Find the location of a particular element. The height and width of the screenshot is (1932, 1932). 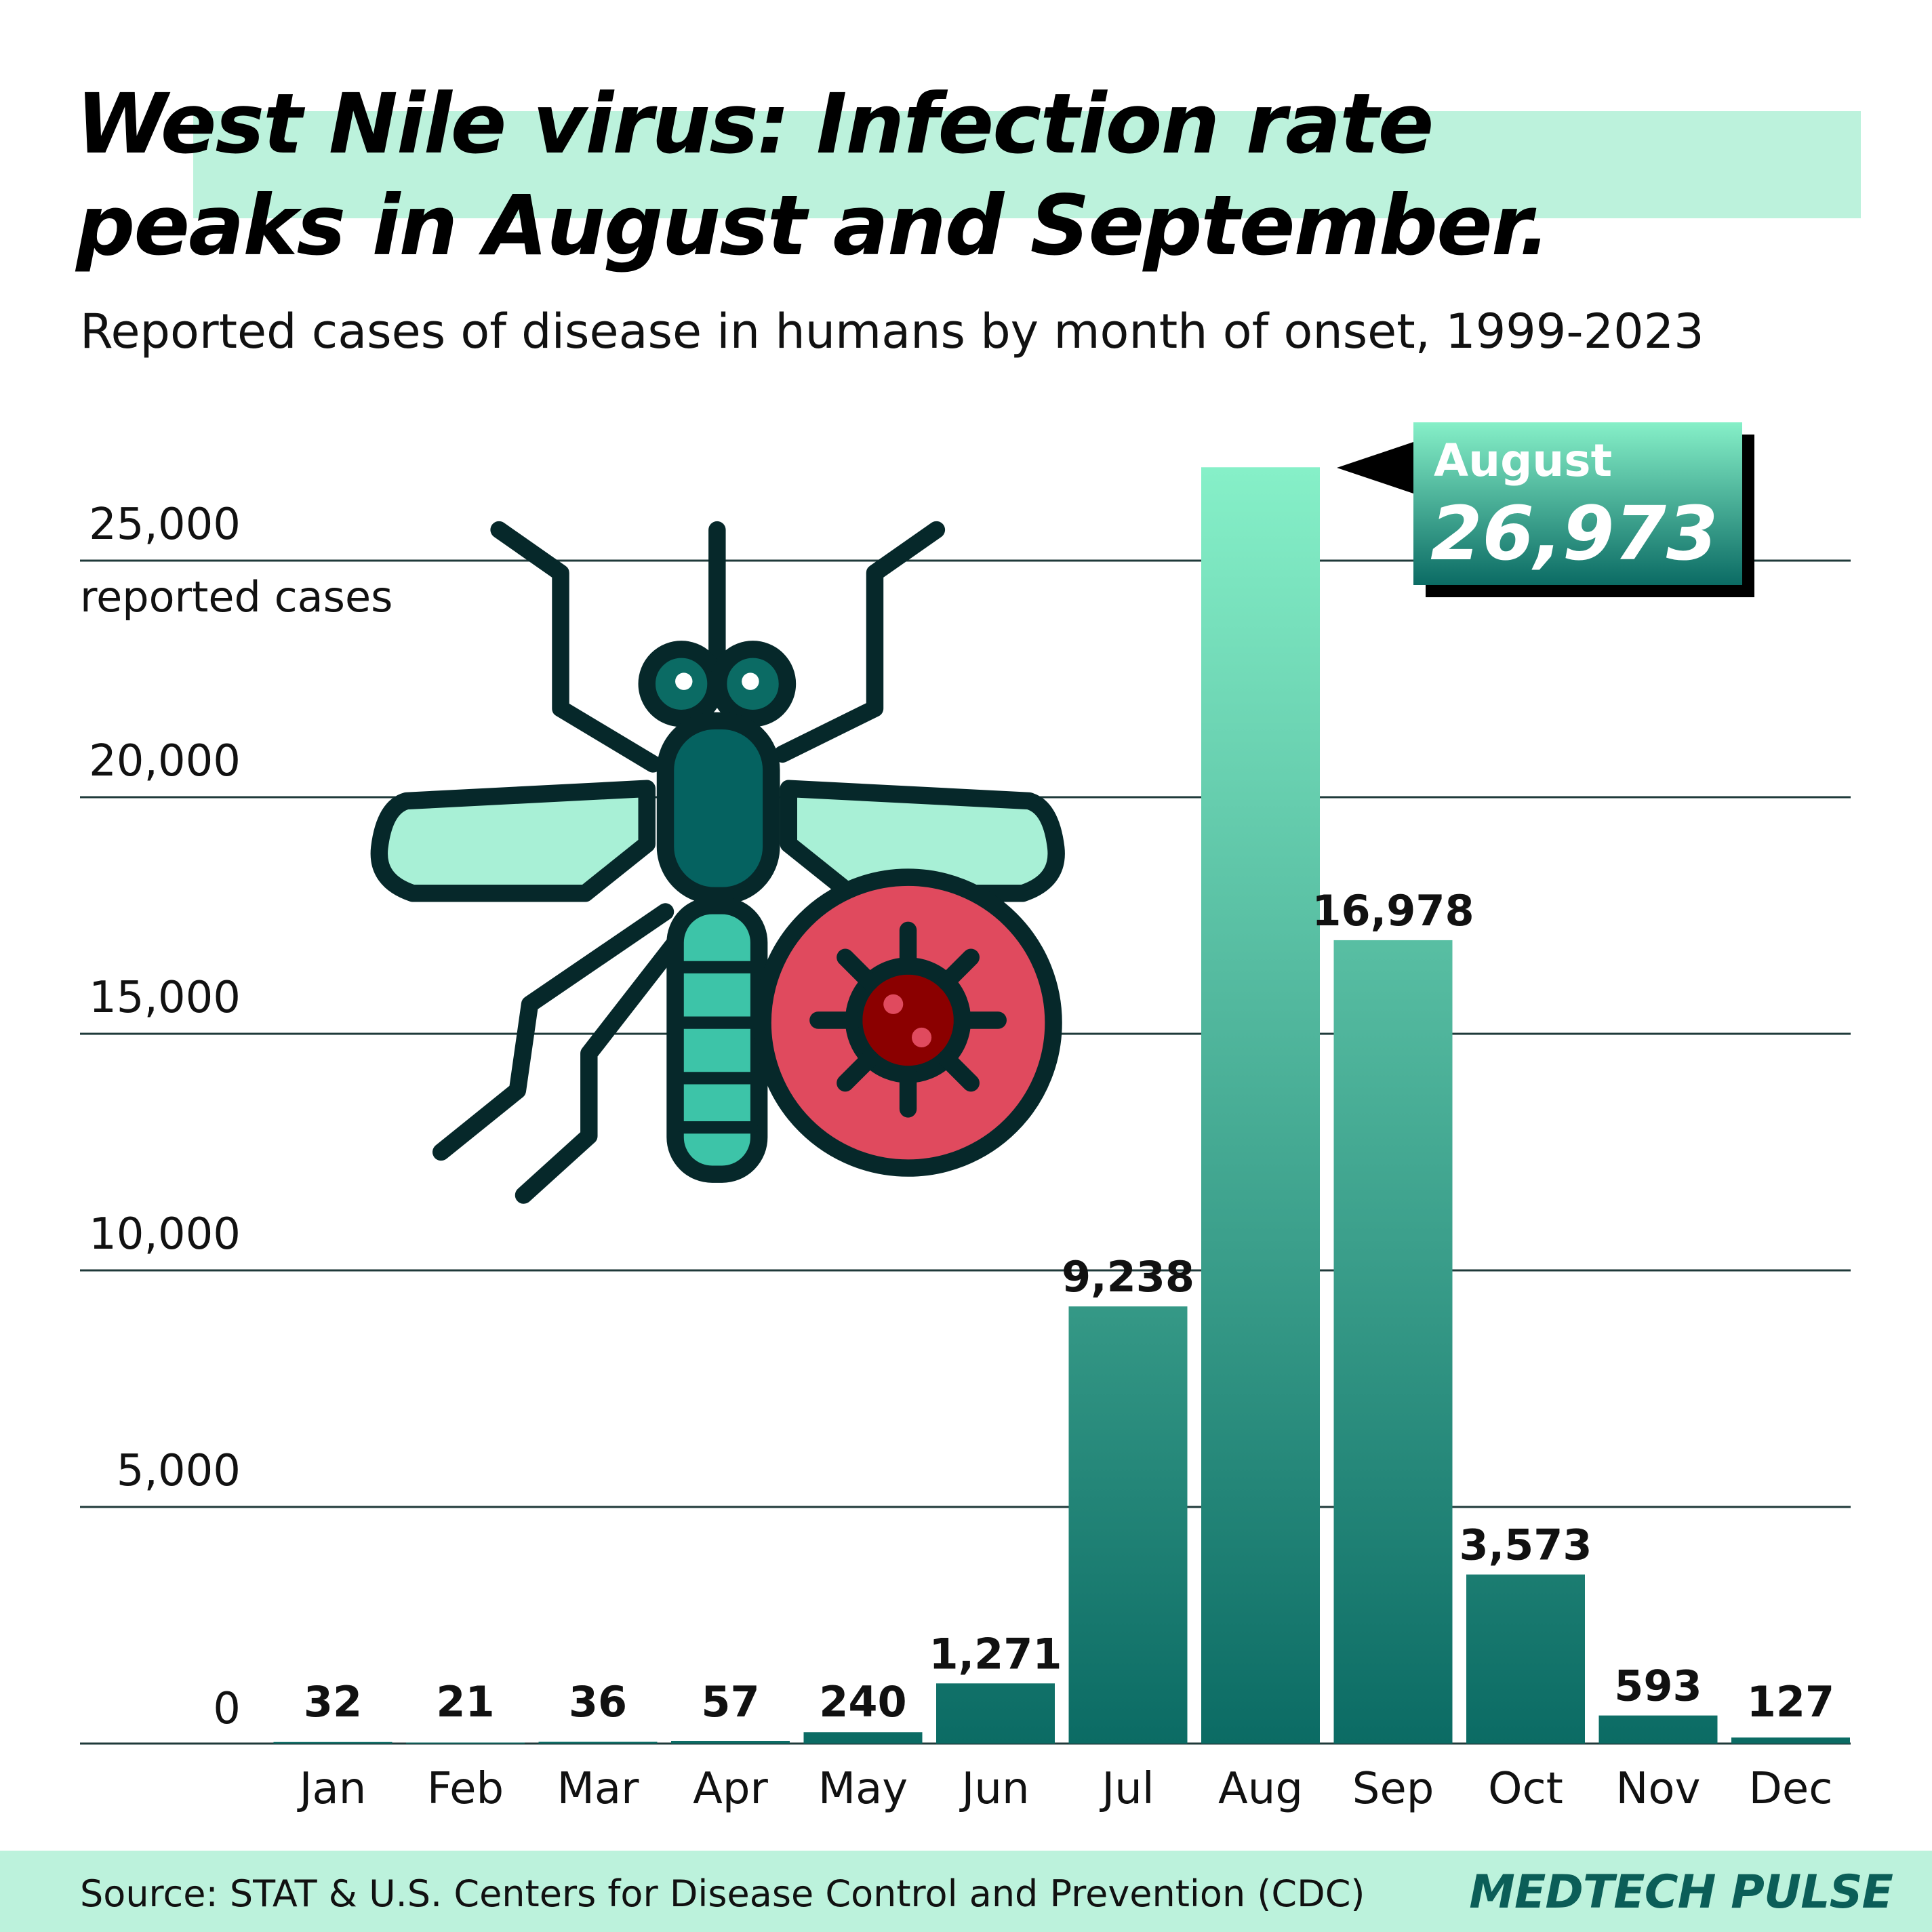

data-label: 3,573 is located at coordinates (1525, 1545).